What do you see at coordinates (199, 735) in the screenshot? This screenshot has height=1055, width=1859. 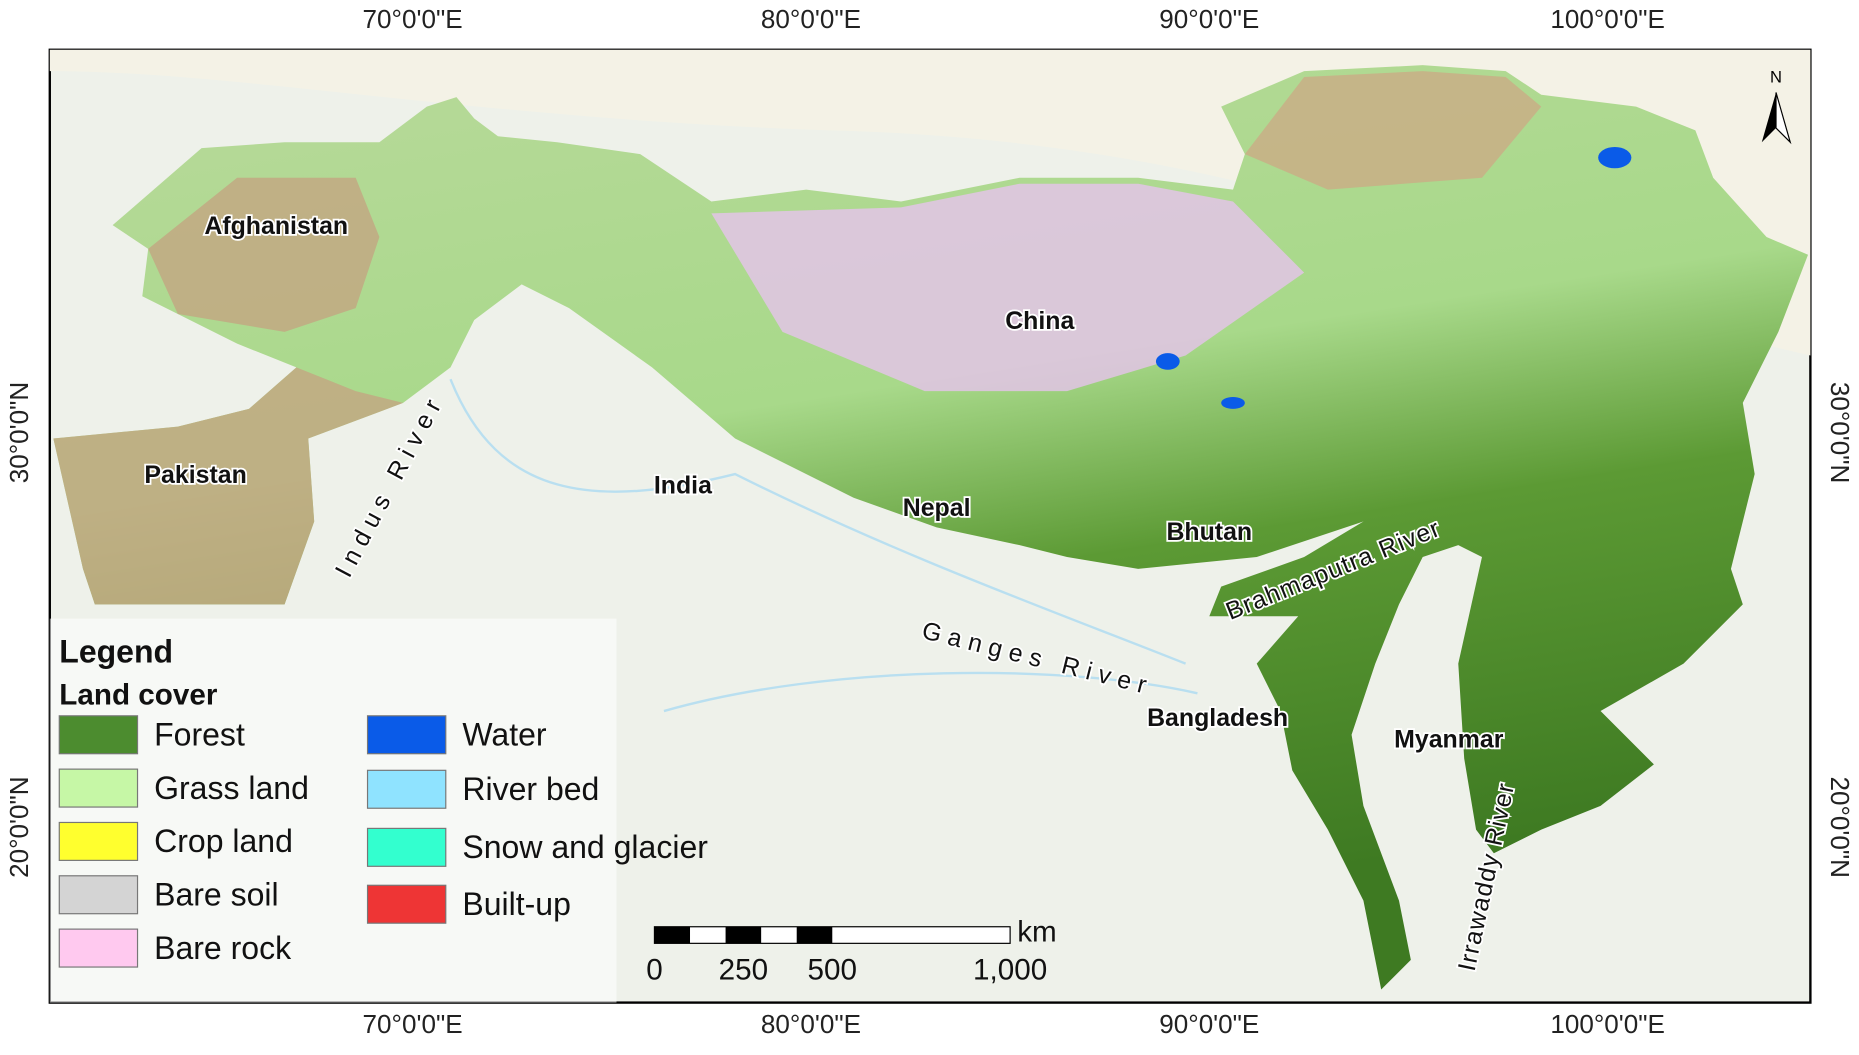 I see `legend-label: Forest` at bounding box center [199, 735].